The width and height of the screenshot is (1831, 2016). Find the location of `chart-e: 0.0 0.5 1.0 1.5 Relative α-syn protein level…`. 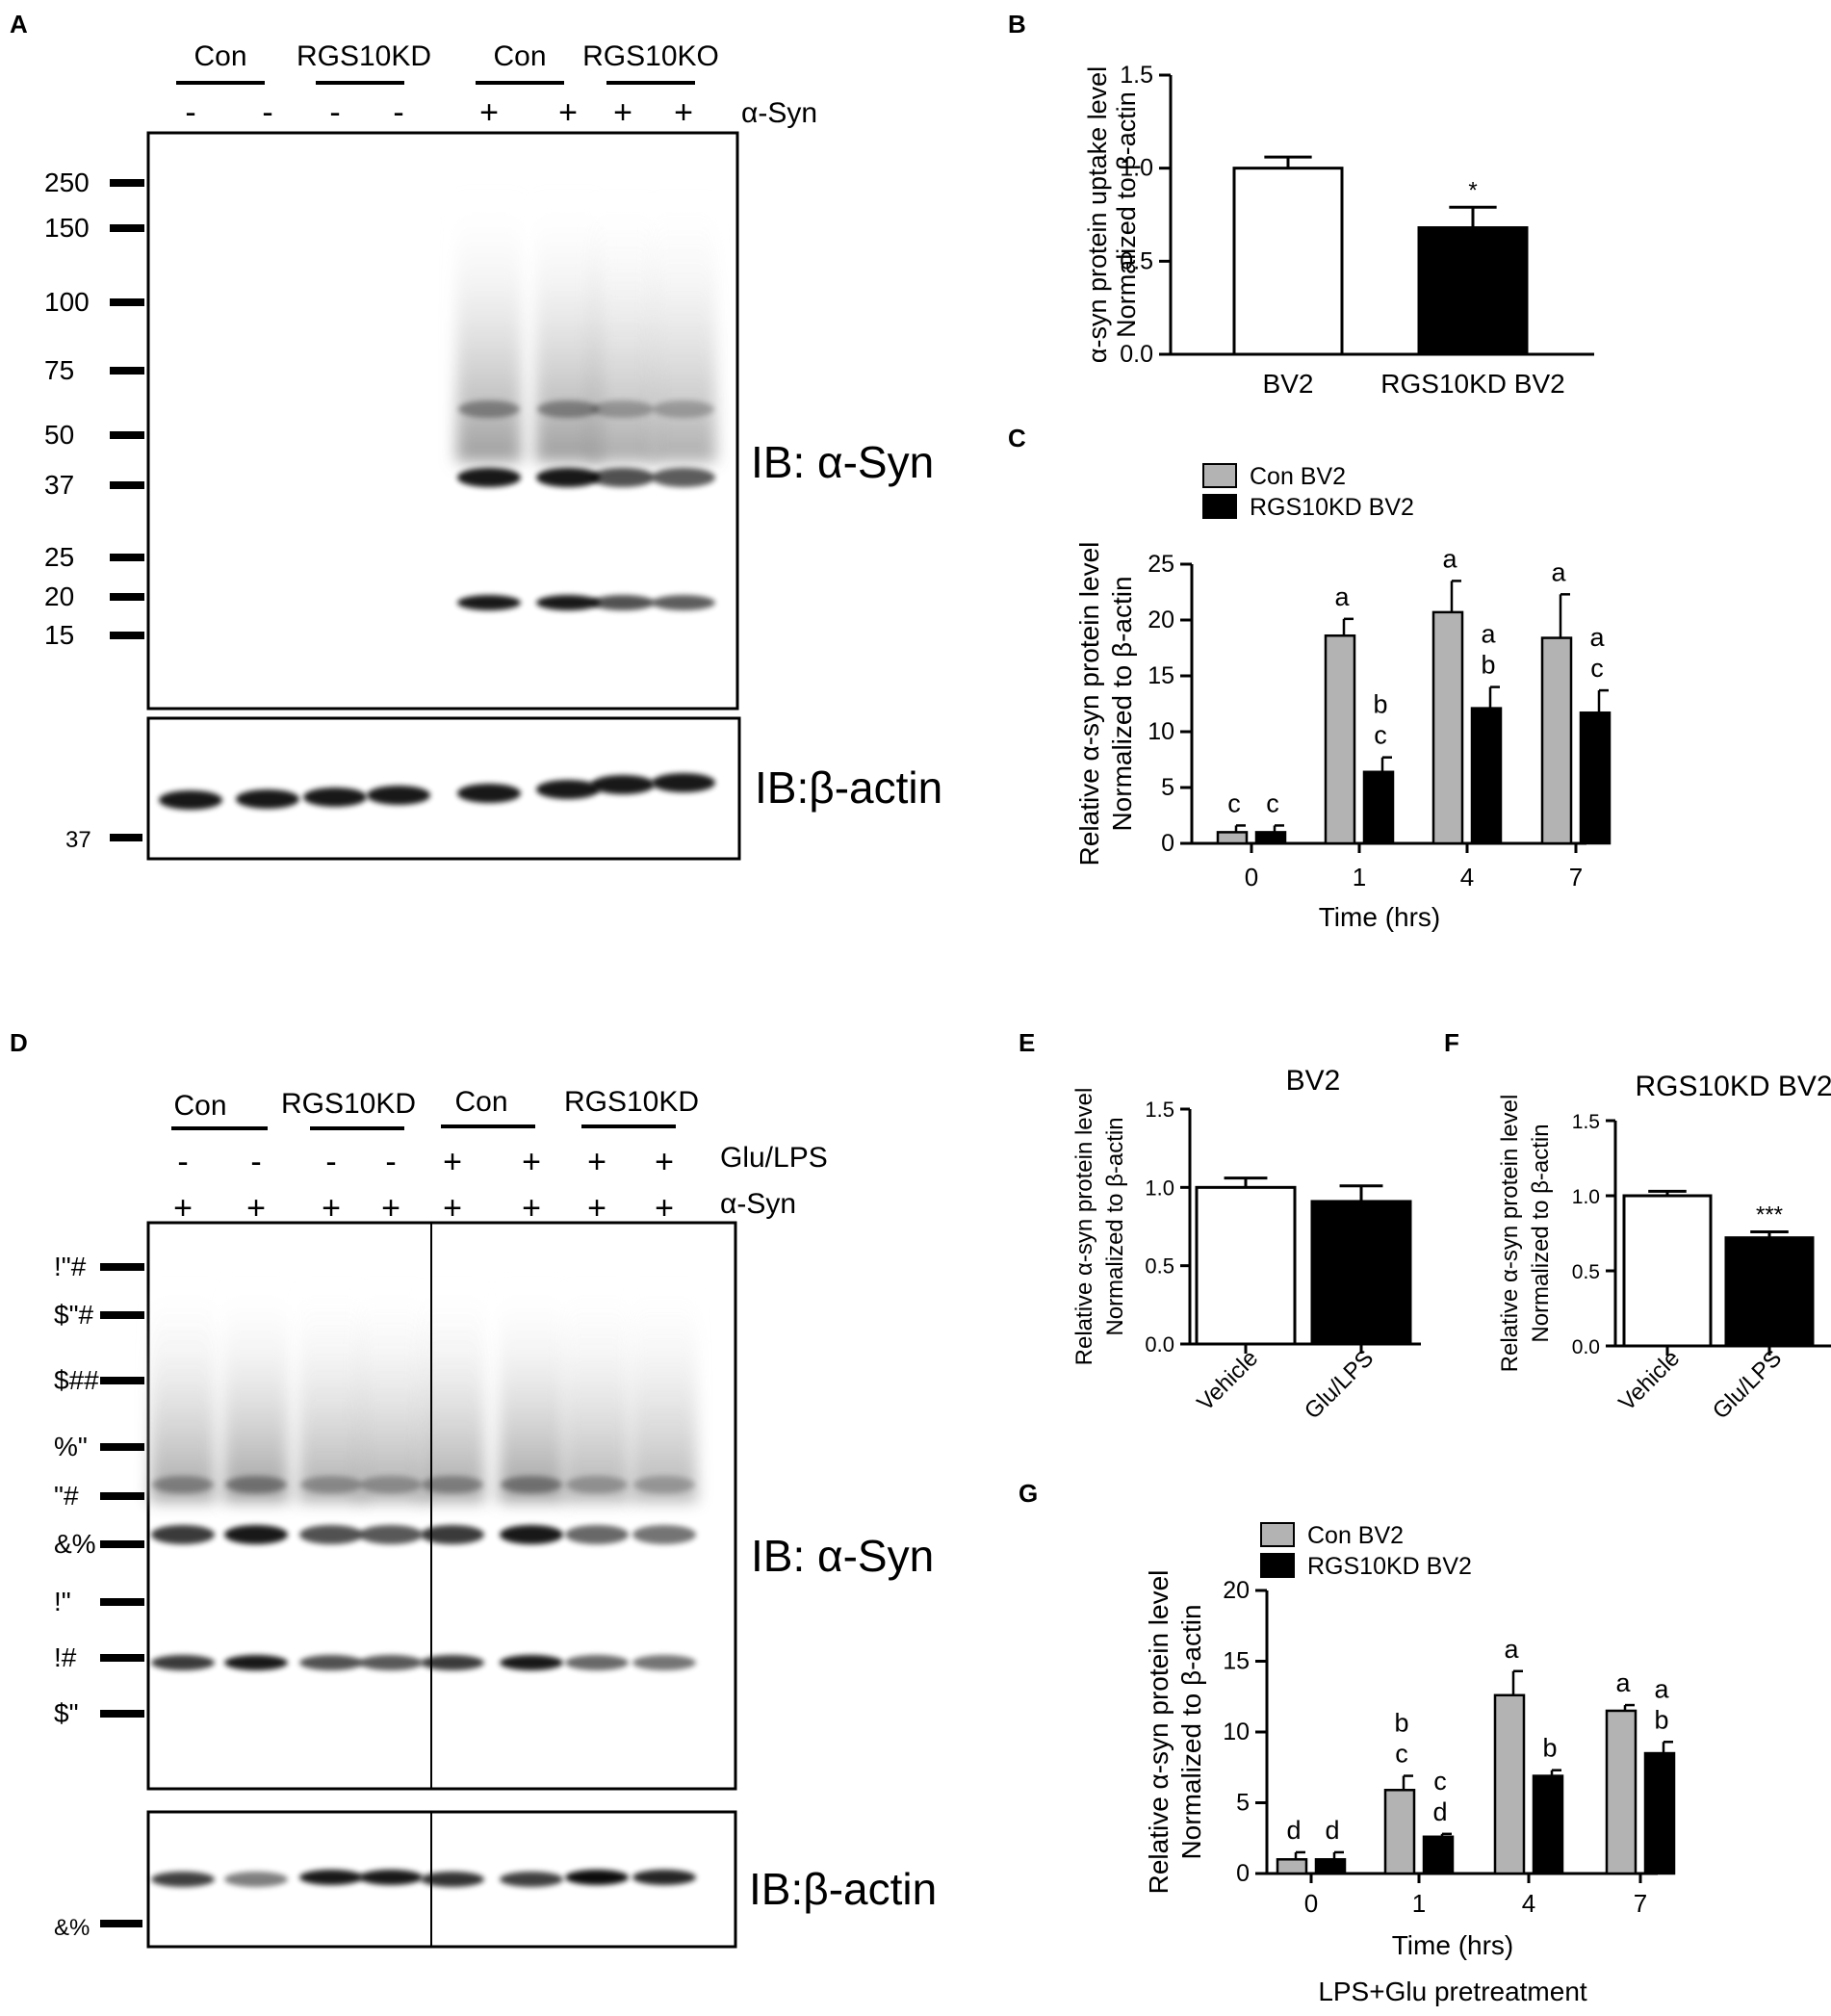

chart-e: 0.0 0.5 1.0 1.5 Relative α-syn protein level… is located at coordinates (1246, 1244).